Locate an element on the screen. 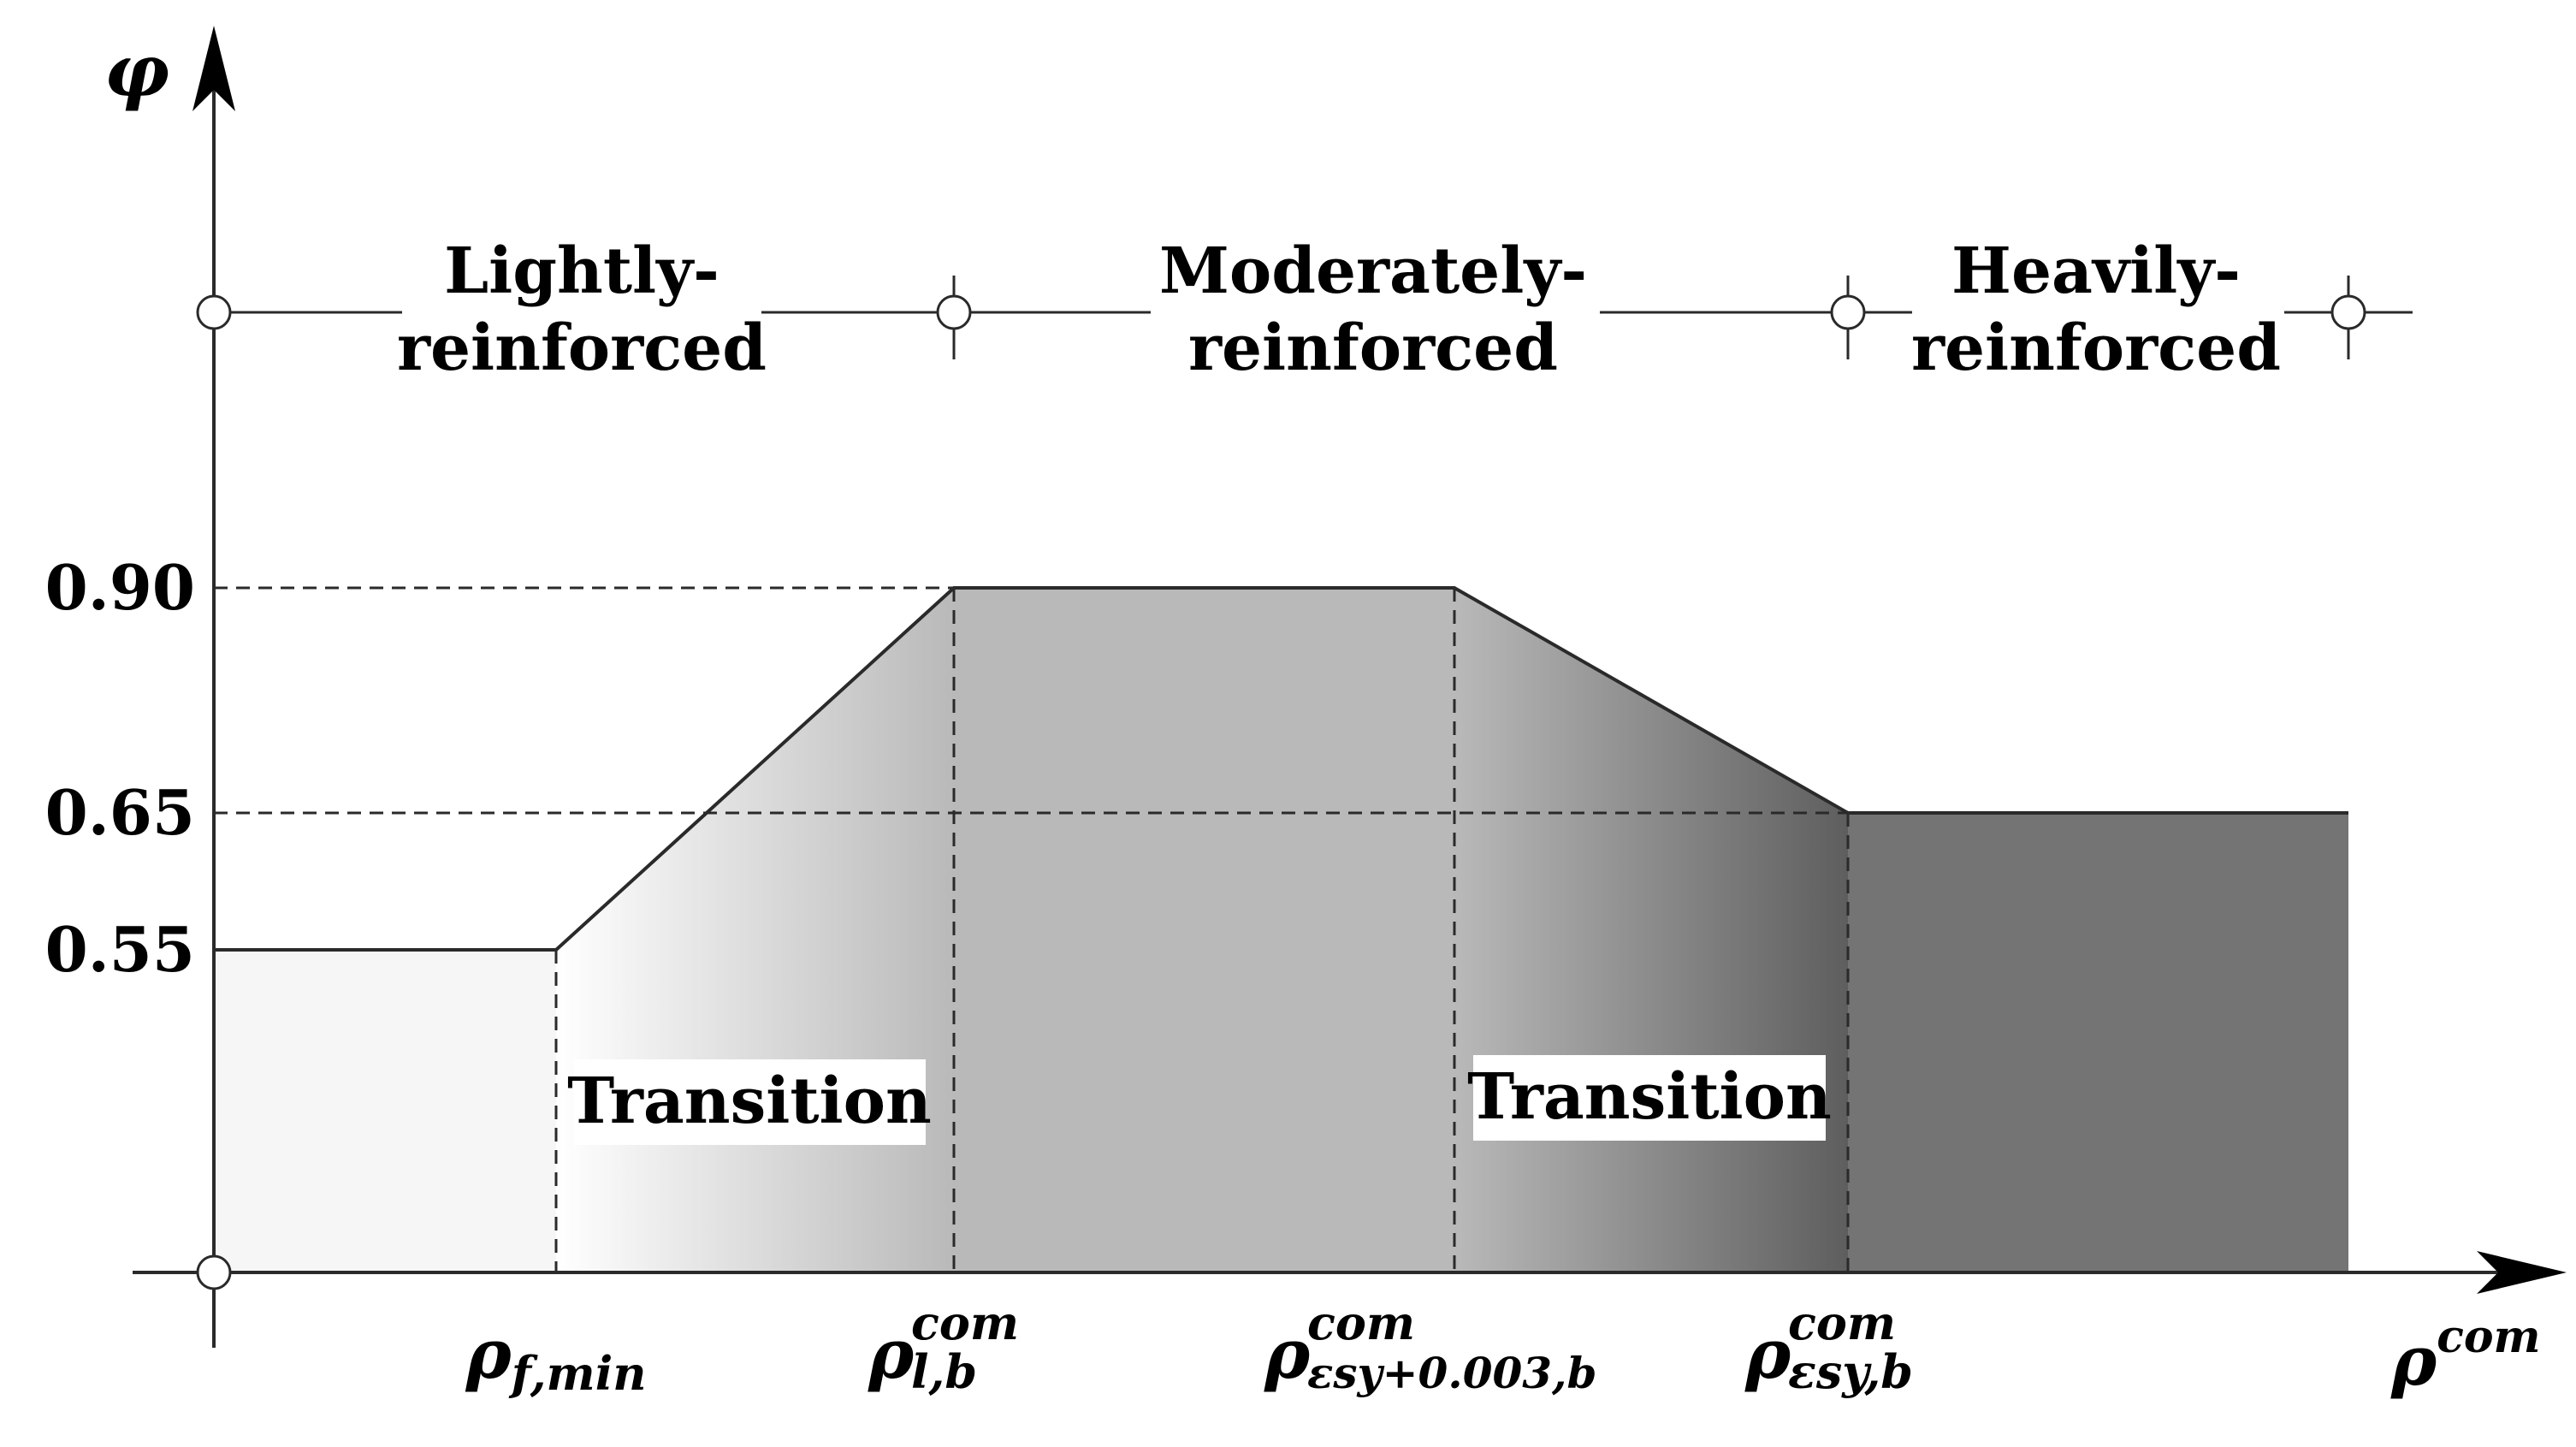  x-tick-rho-esy-base: ρ is located at coordinates (1767, 1354).